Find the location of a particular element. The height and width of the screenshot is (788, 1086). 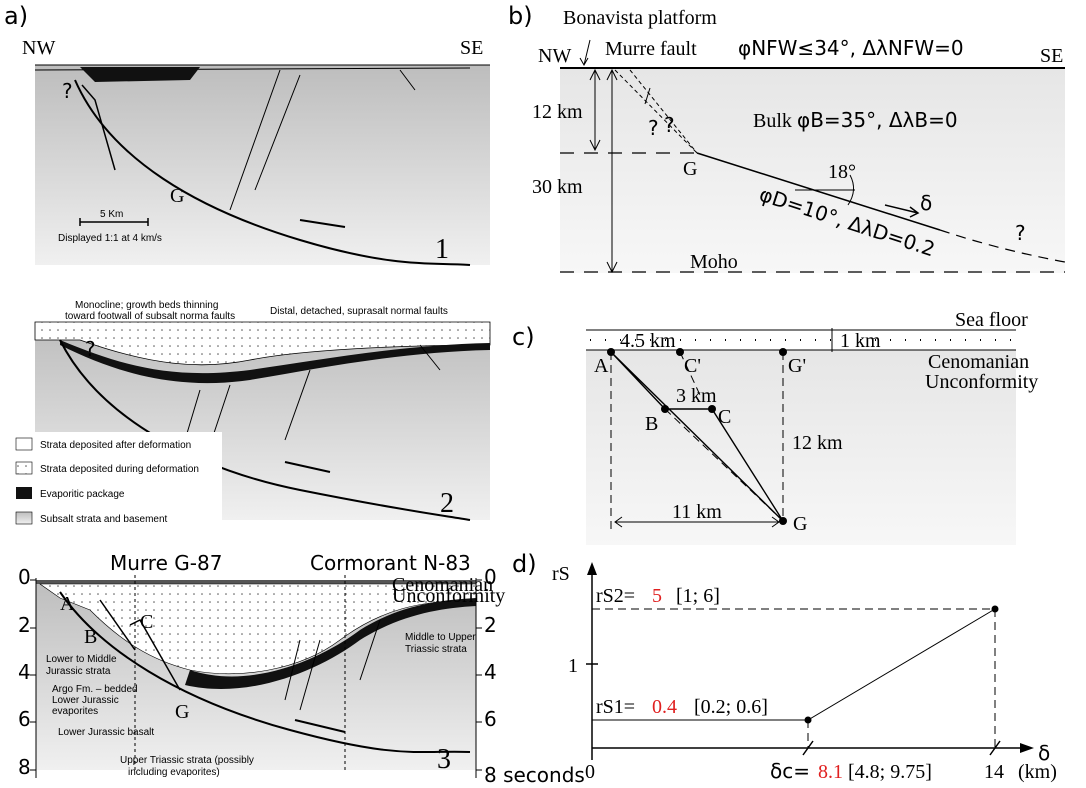

label: φB=35°, ΔλB=0 is located at coordinates (877, 120).